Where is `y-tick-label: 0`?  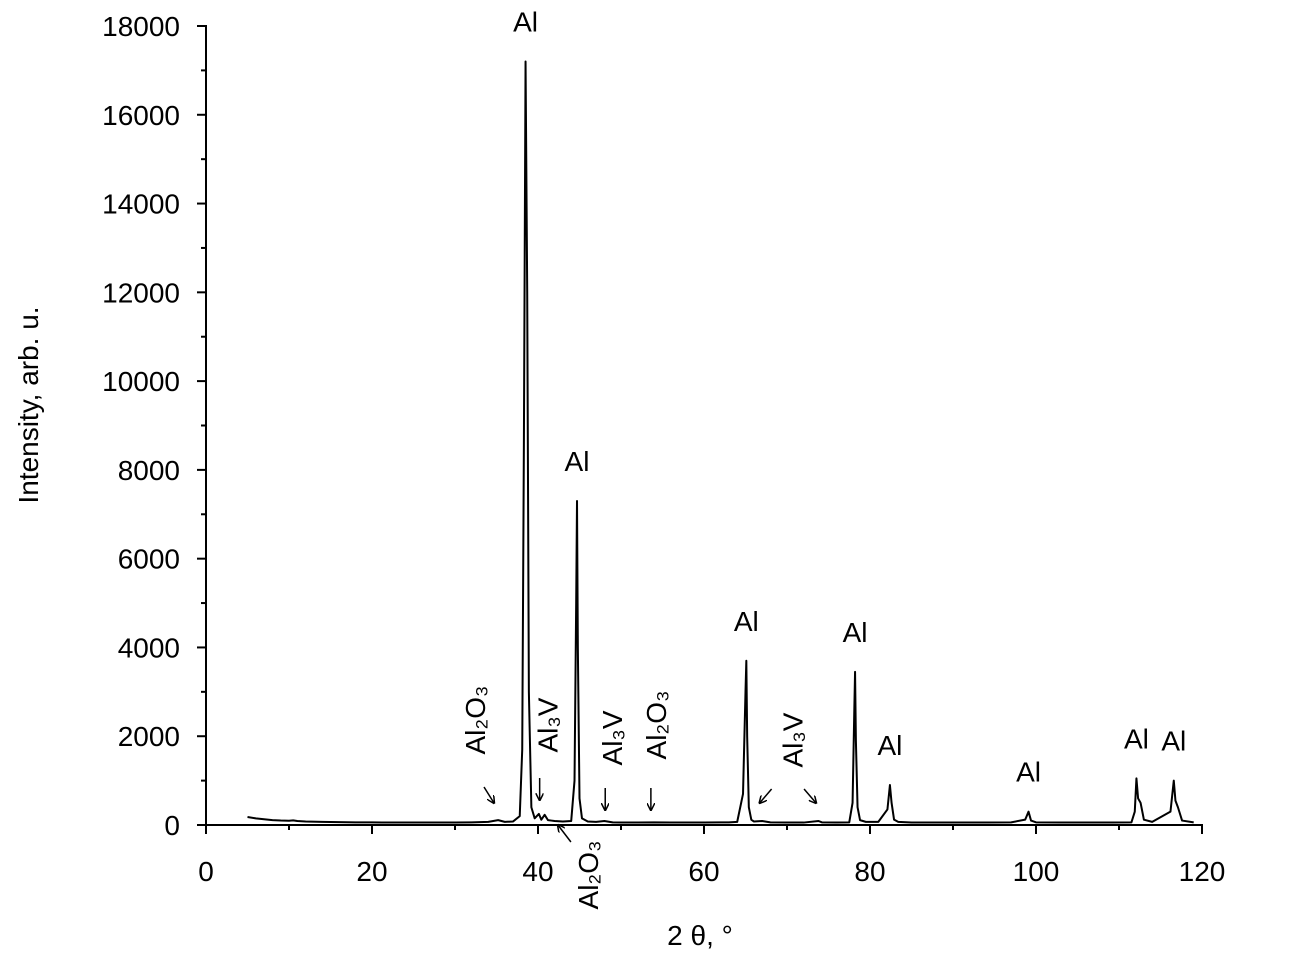
y-tick-label: 0 is located at coordinates (172, 825).